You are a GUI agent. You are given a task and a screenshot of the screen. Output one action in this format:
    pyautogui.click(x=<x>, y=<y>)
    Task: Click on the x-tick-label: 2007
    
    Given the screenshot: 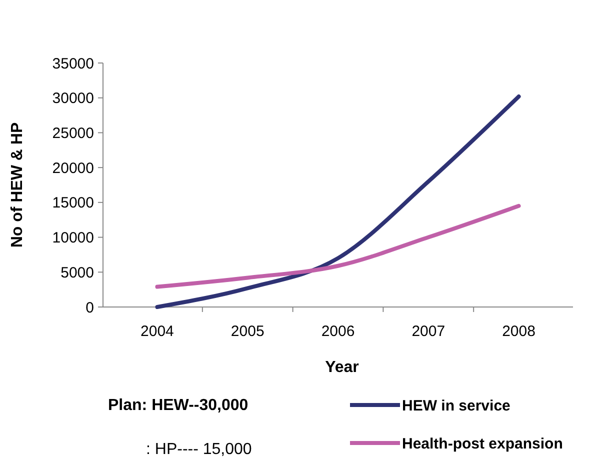 What is the action you would take?
    pyautogui.click(x=429, y=331)
    